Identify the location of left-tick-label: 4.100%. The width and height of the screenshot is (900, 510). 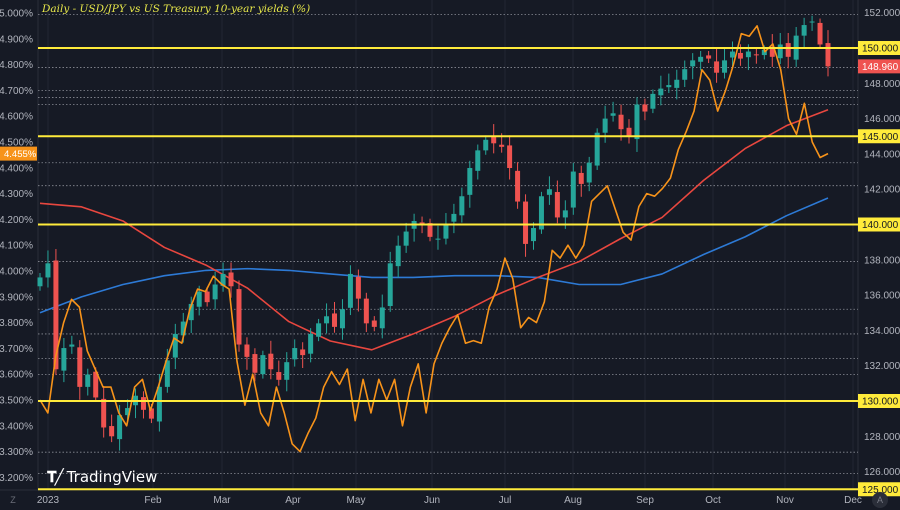
(16, 246).